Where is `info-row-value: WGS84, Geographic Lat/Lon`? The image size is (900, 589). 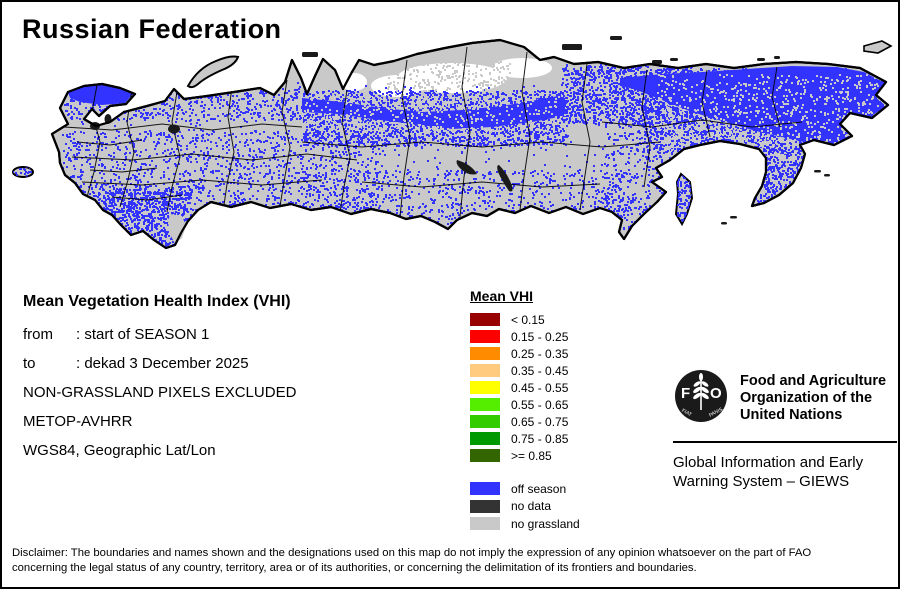
info-row-value: WGS84, Geographic Lat/Lon is located at coordinates (119, 450).